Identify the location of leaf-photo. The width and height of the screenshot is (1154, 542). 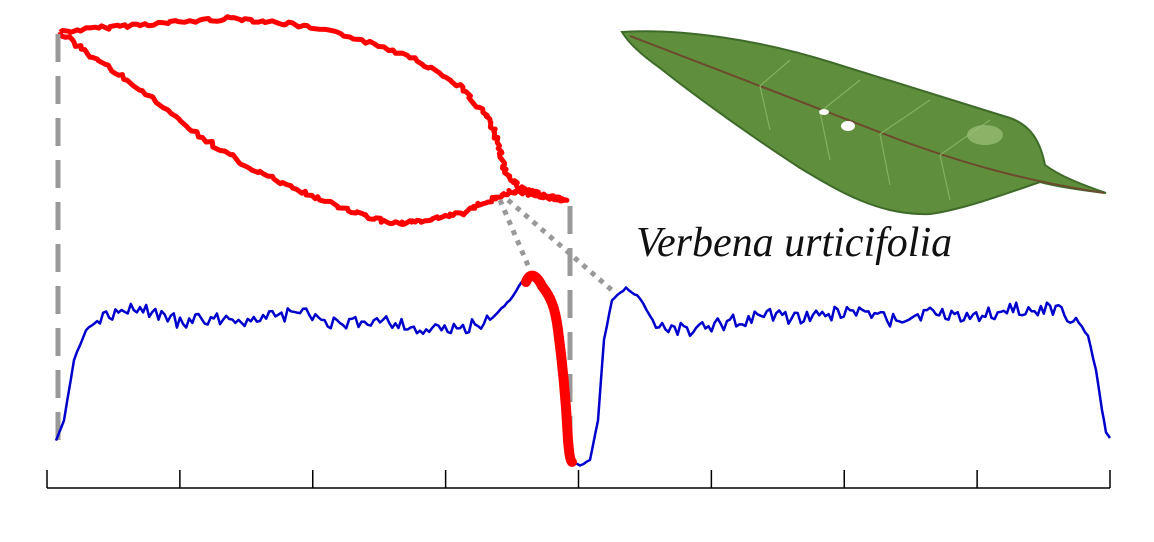
(863, 123).